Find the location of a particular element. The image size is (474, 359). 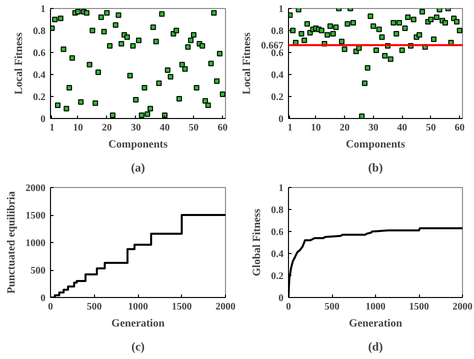

y-tick-label: 1500 is located at coordinates (36, 216).